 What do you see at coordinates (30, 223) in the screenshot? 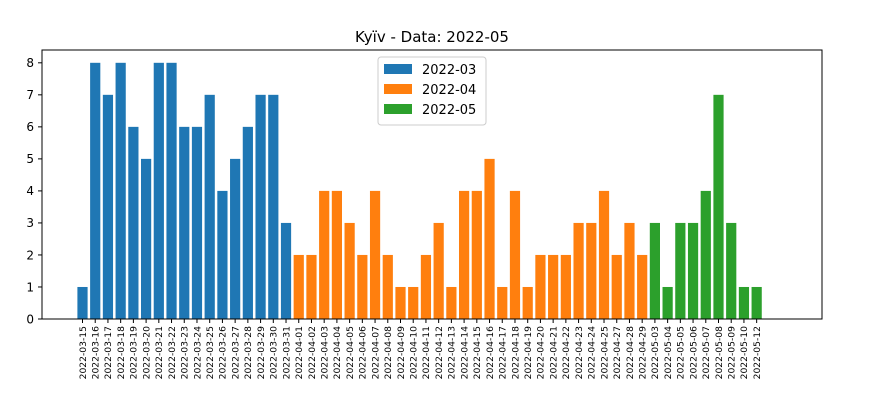
I see `y-tick-label: 3` at bounding box center [30, 223].